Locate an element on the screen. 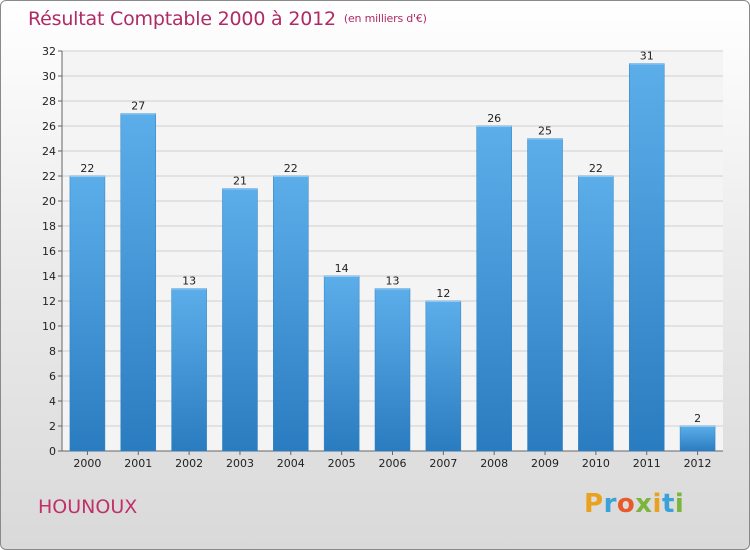 Image resolution: width=750 pixels, height=550 pixels. x-tick-label: 2011 is located at coordinates (647, 463).